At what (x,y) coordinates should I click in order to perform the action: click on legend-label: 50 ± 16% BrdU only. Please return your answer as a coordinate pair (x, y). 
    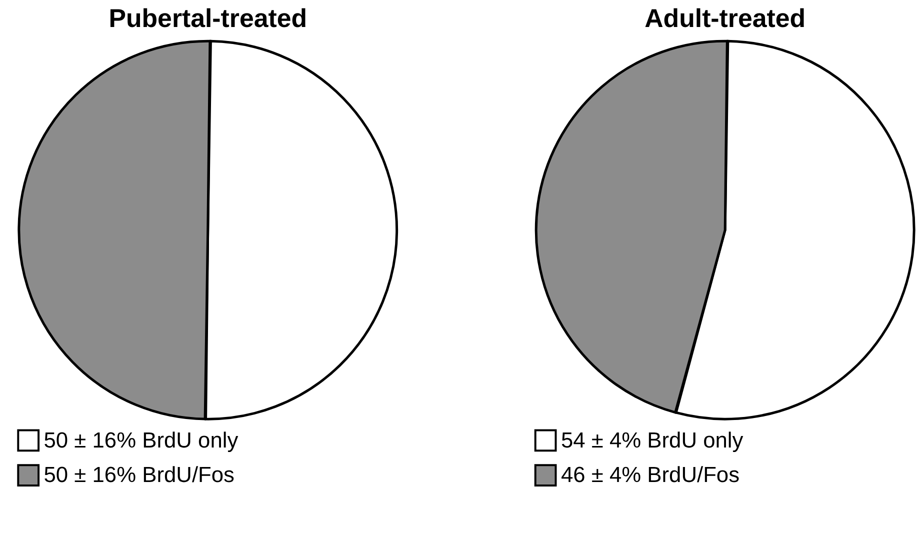
    Looking at the image, I should click on (141, 439).